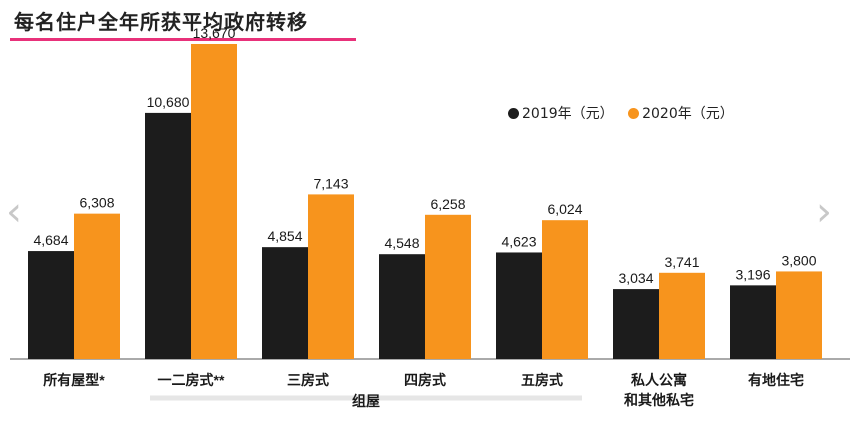 This screenshot has height=422, width=851. Describe the element at coordinates (183, 39) in the screenshot. I see `title-underline` at that location.